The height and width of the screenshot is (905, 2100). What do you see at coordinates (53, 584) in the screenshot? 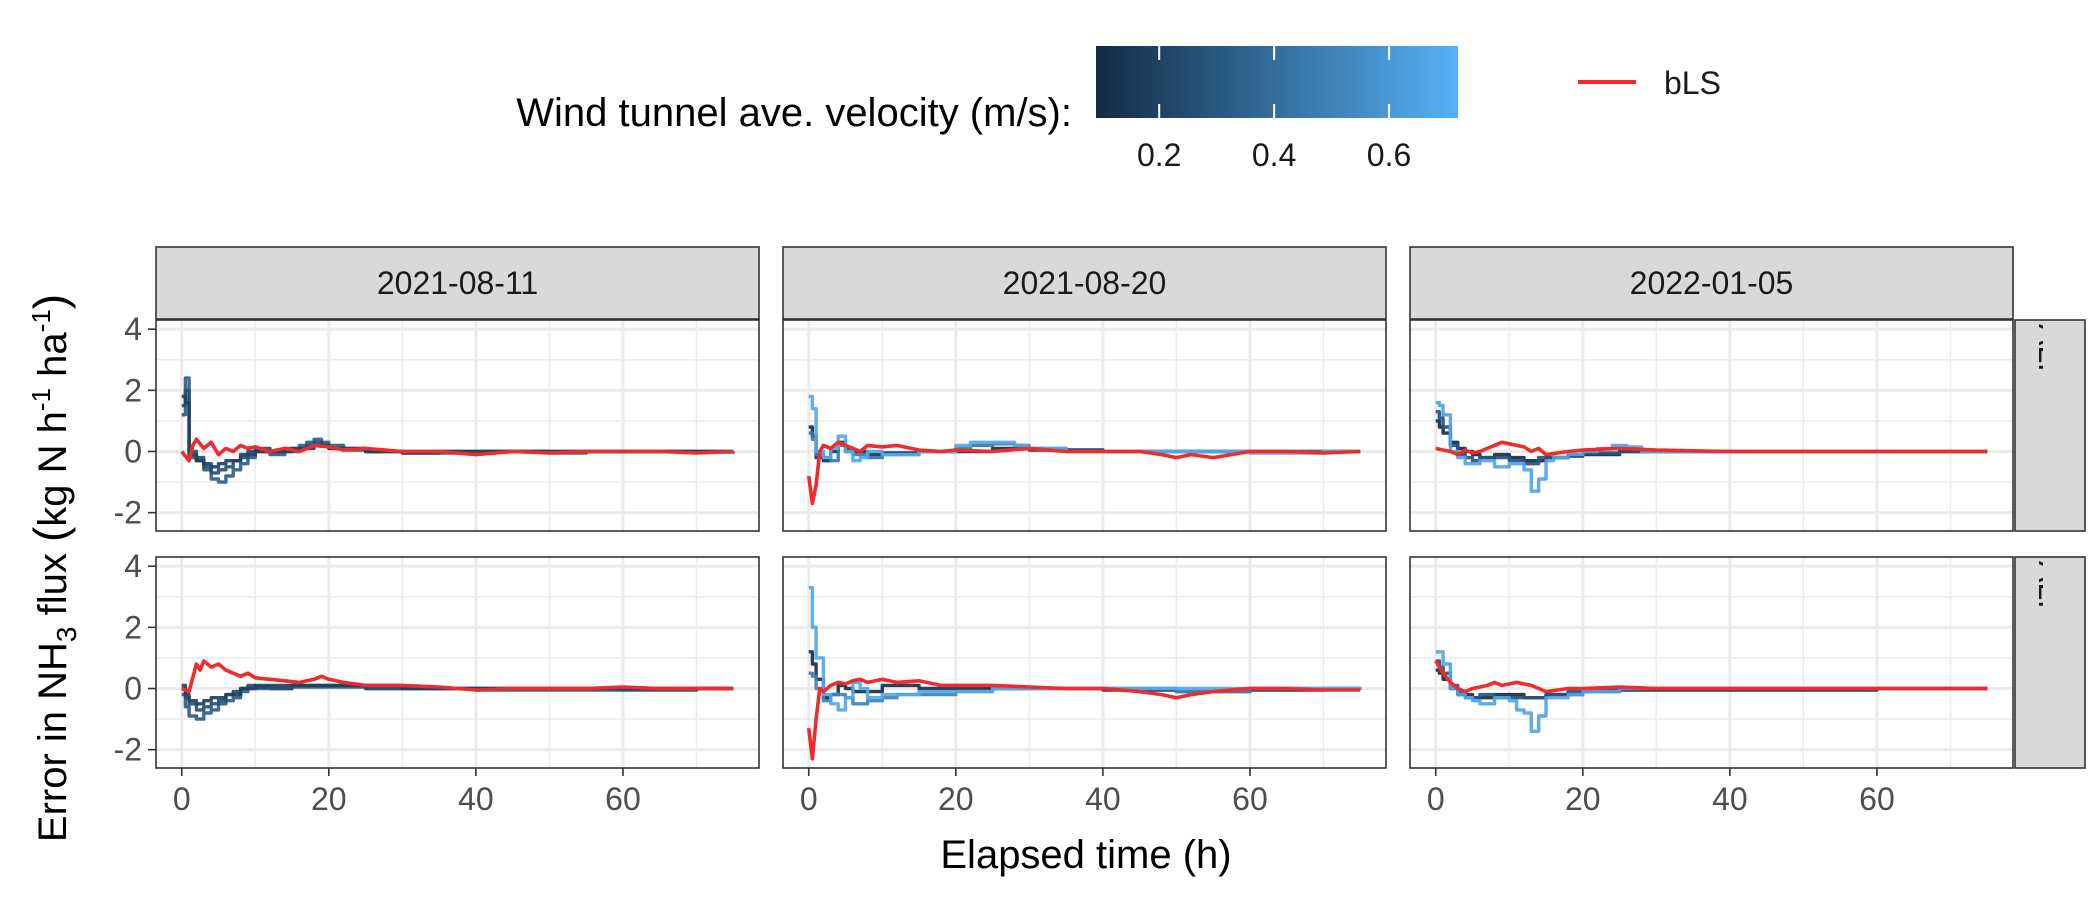
I see `y-title-part: flux` at bounding box center [53, 584].